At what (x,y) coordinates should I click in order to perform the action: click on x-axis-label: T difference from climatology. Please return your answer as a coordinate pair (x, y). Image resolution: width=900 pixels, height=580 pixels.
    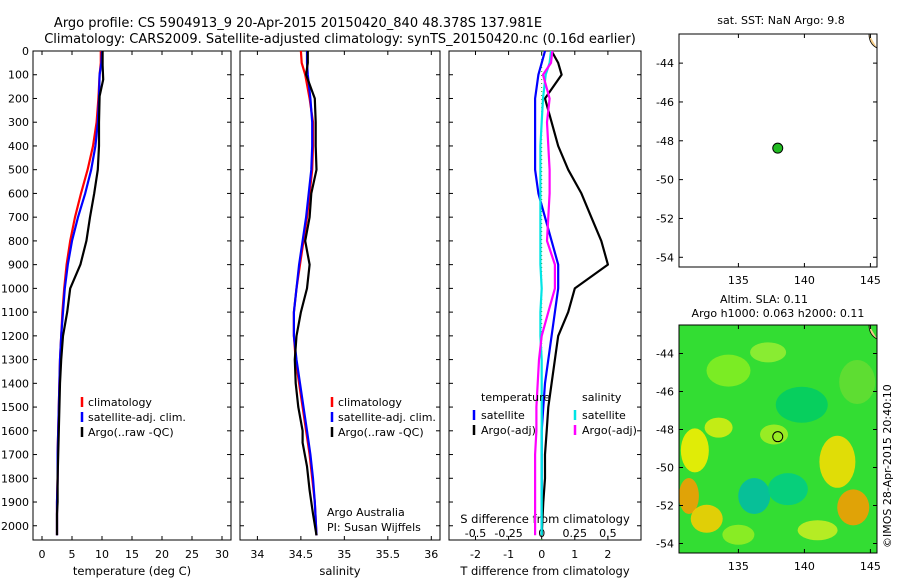
    Looking at the image, I should click on (544, 571).